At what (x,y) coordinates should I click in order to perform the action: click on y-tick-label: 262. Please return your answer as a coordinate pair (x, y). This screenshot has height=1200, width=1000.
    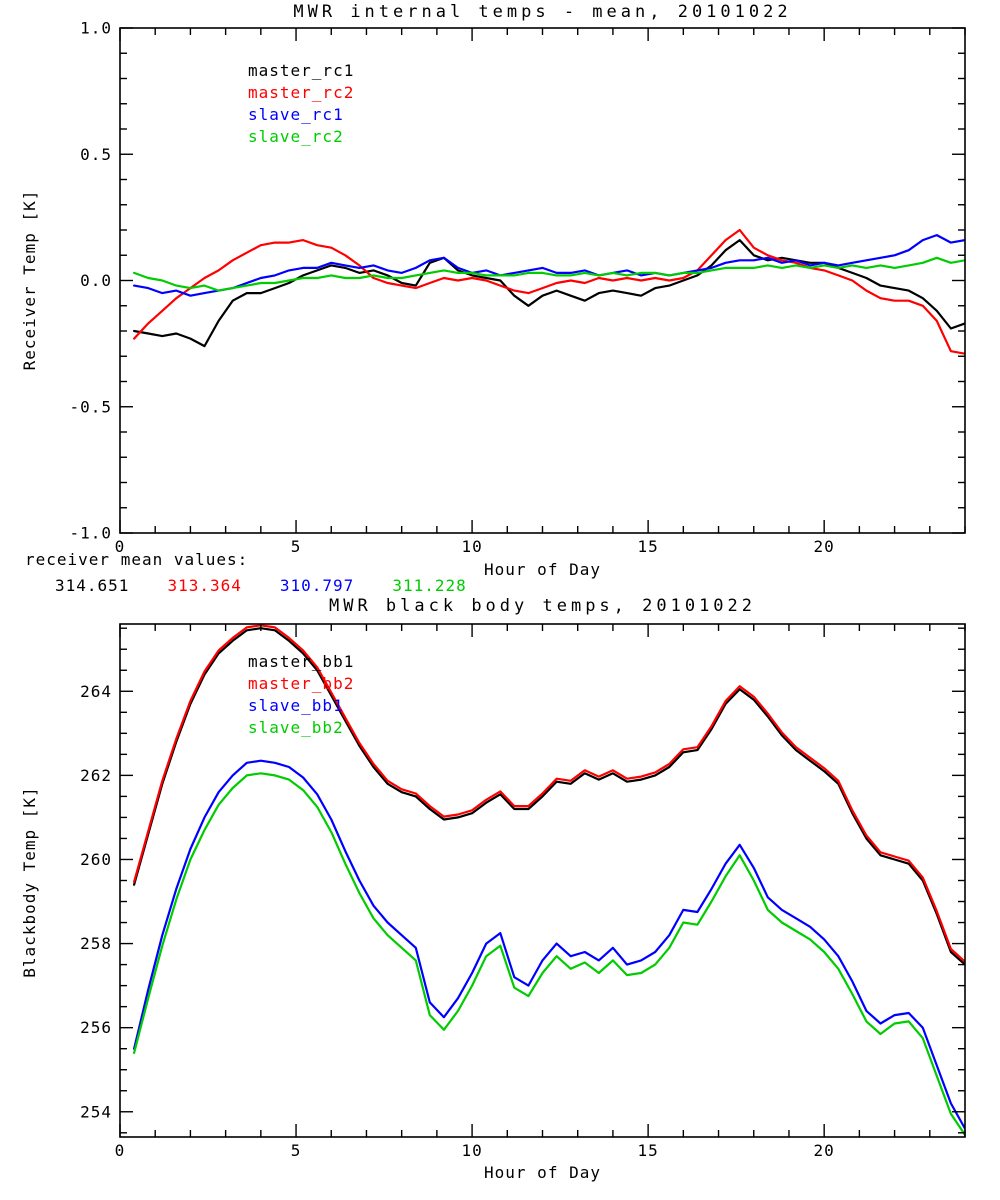
    Looking at the image, I should click on (96, 775).